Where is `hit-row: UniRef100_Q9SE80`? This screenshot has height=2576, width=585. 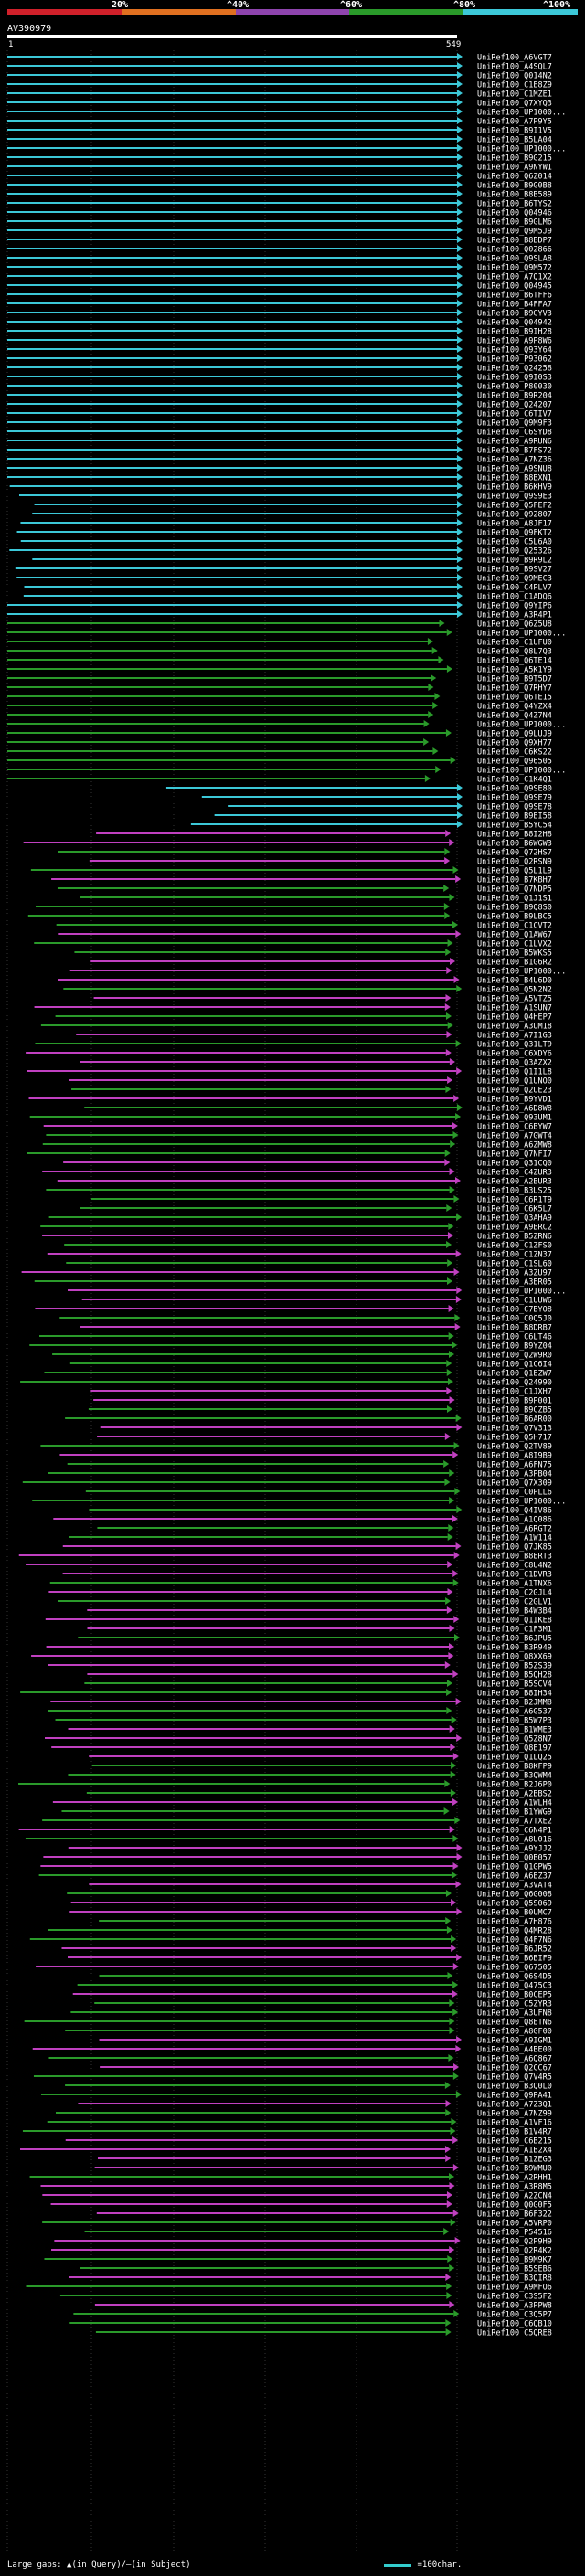
hit-row: UniRef100_Q9SE80 is located at coordinates (358, 789).